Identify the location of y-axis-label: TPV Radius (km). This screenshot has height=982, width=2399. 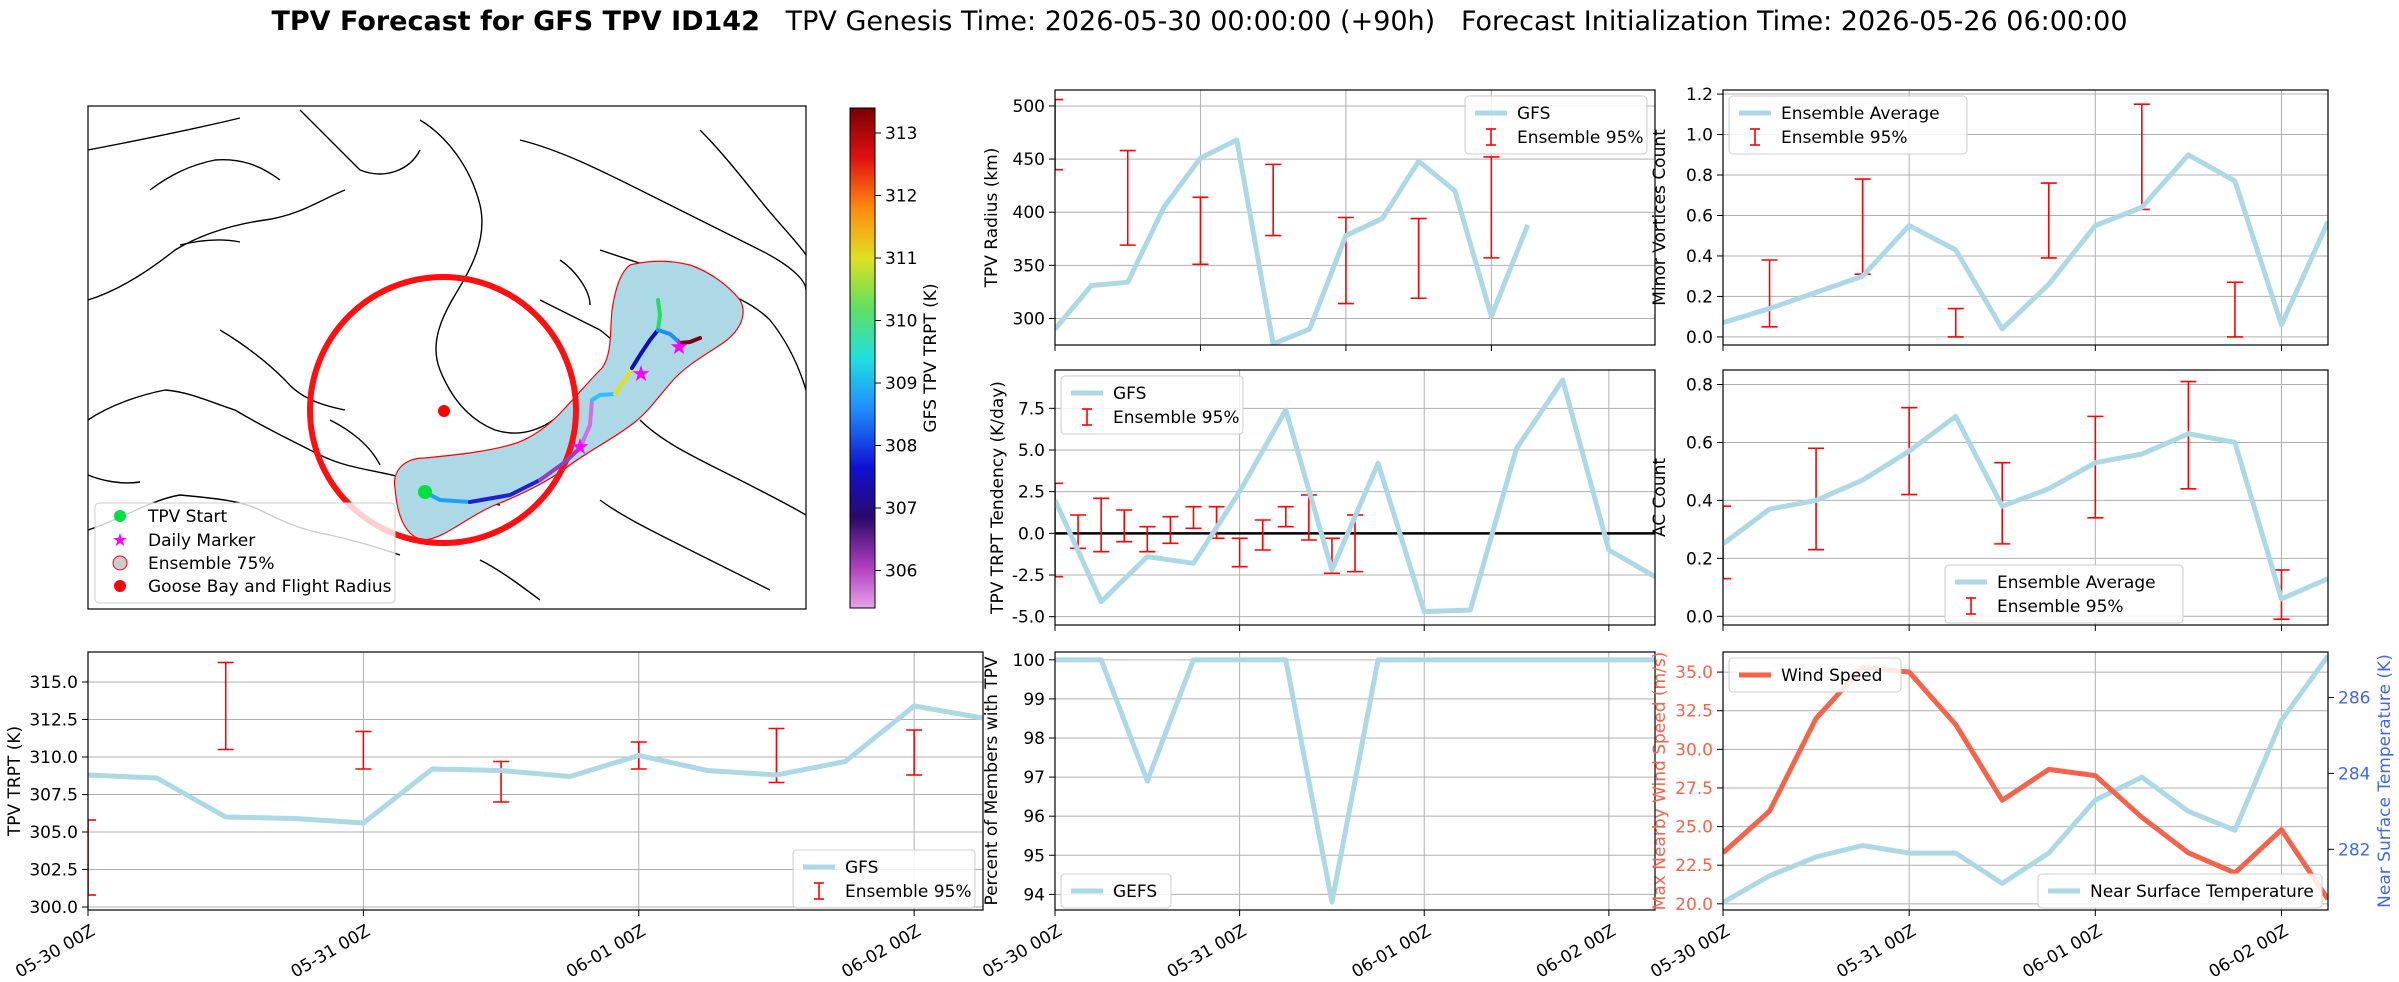
(992, 218).